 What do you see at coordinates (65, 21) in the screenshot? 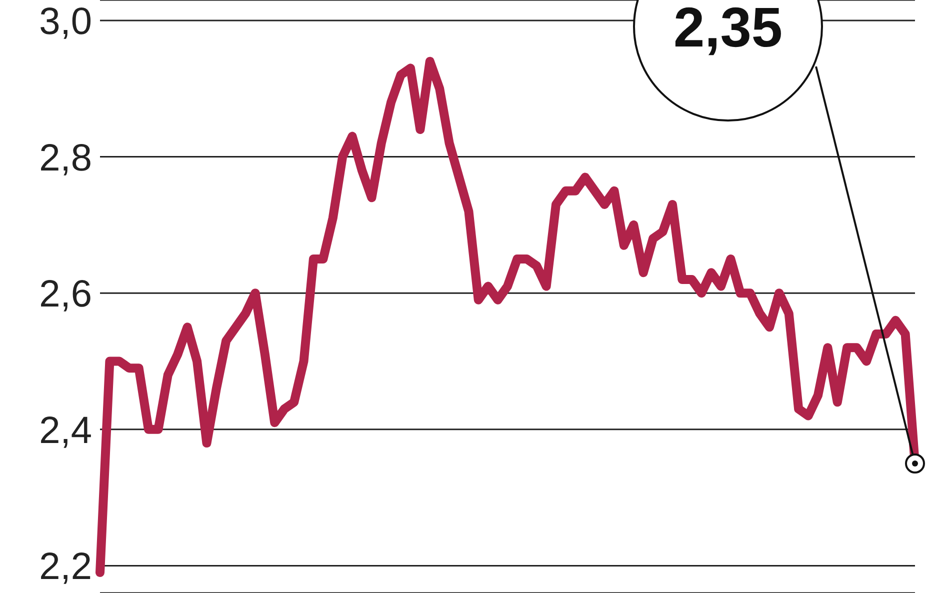
I see `y-tick-label: 3,0` at bounding box center [65, 21].